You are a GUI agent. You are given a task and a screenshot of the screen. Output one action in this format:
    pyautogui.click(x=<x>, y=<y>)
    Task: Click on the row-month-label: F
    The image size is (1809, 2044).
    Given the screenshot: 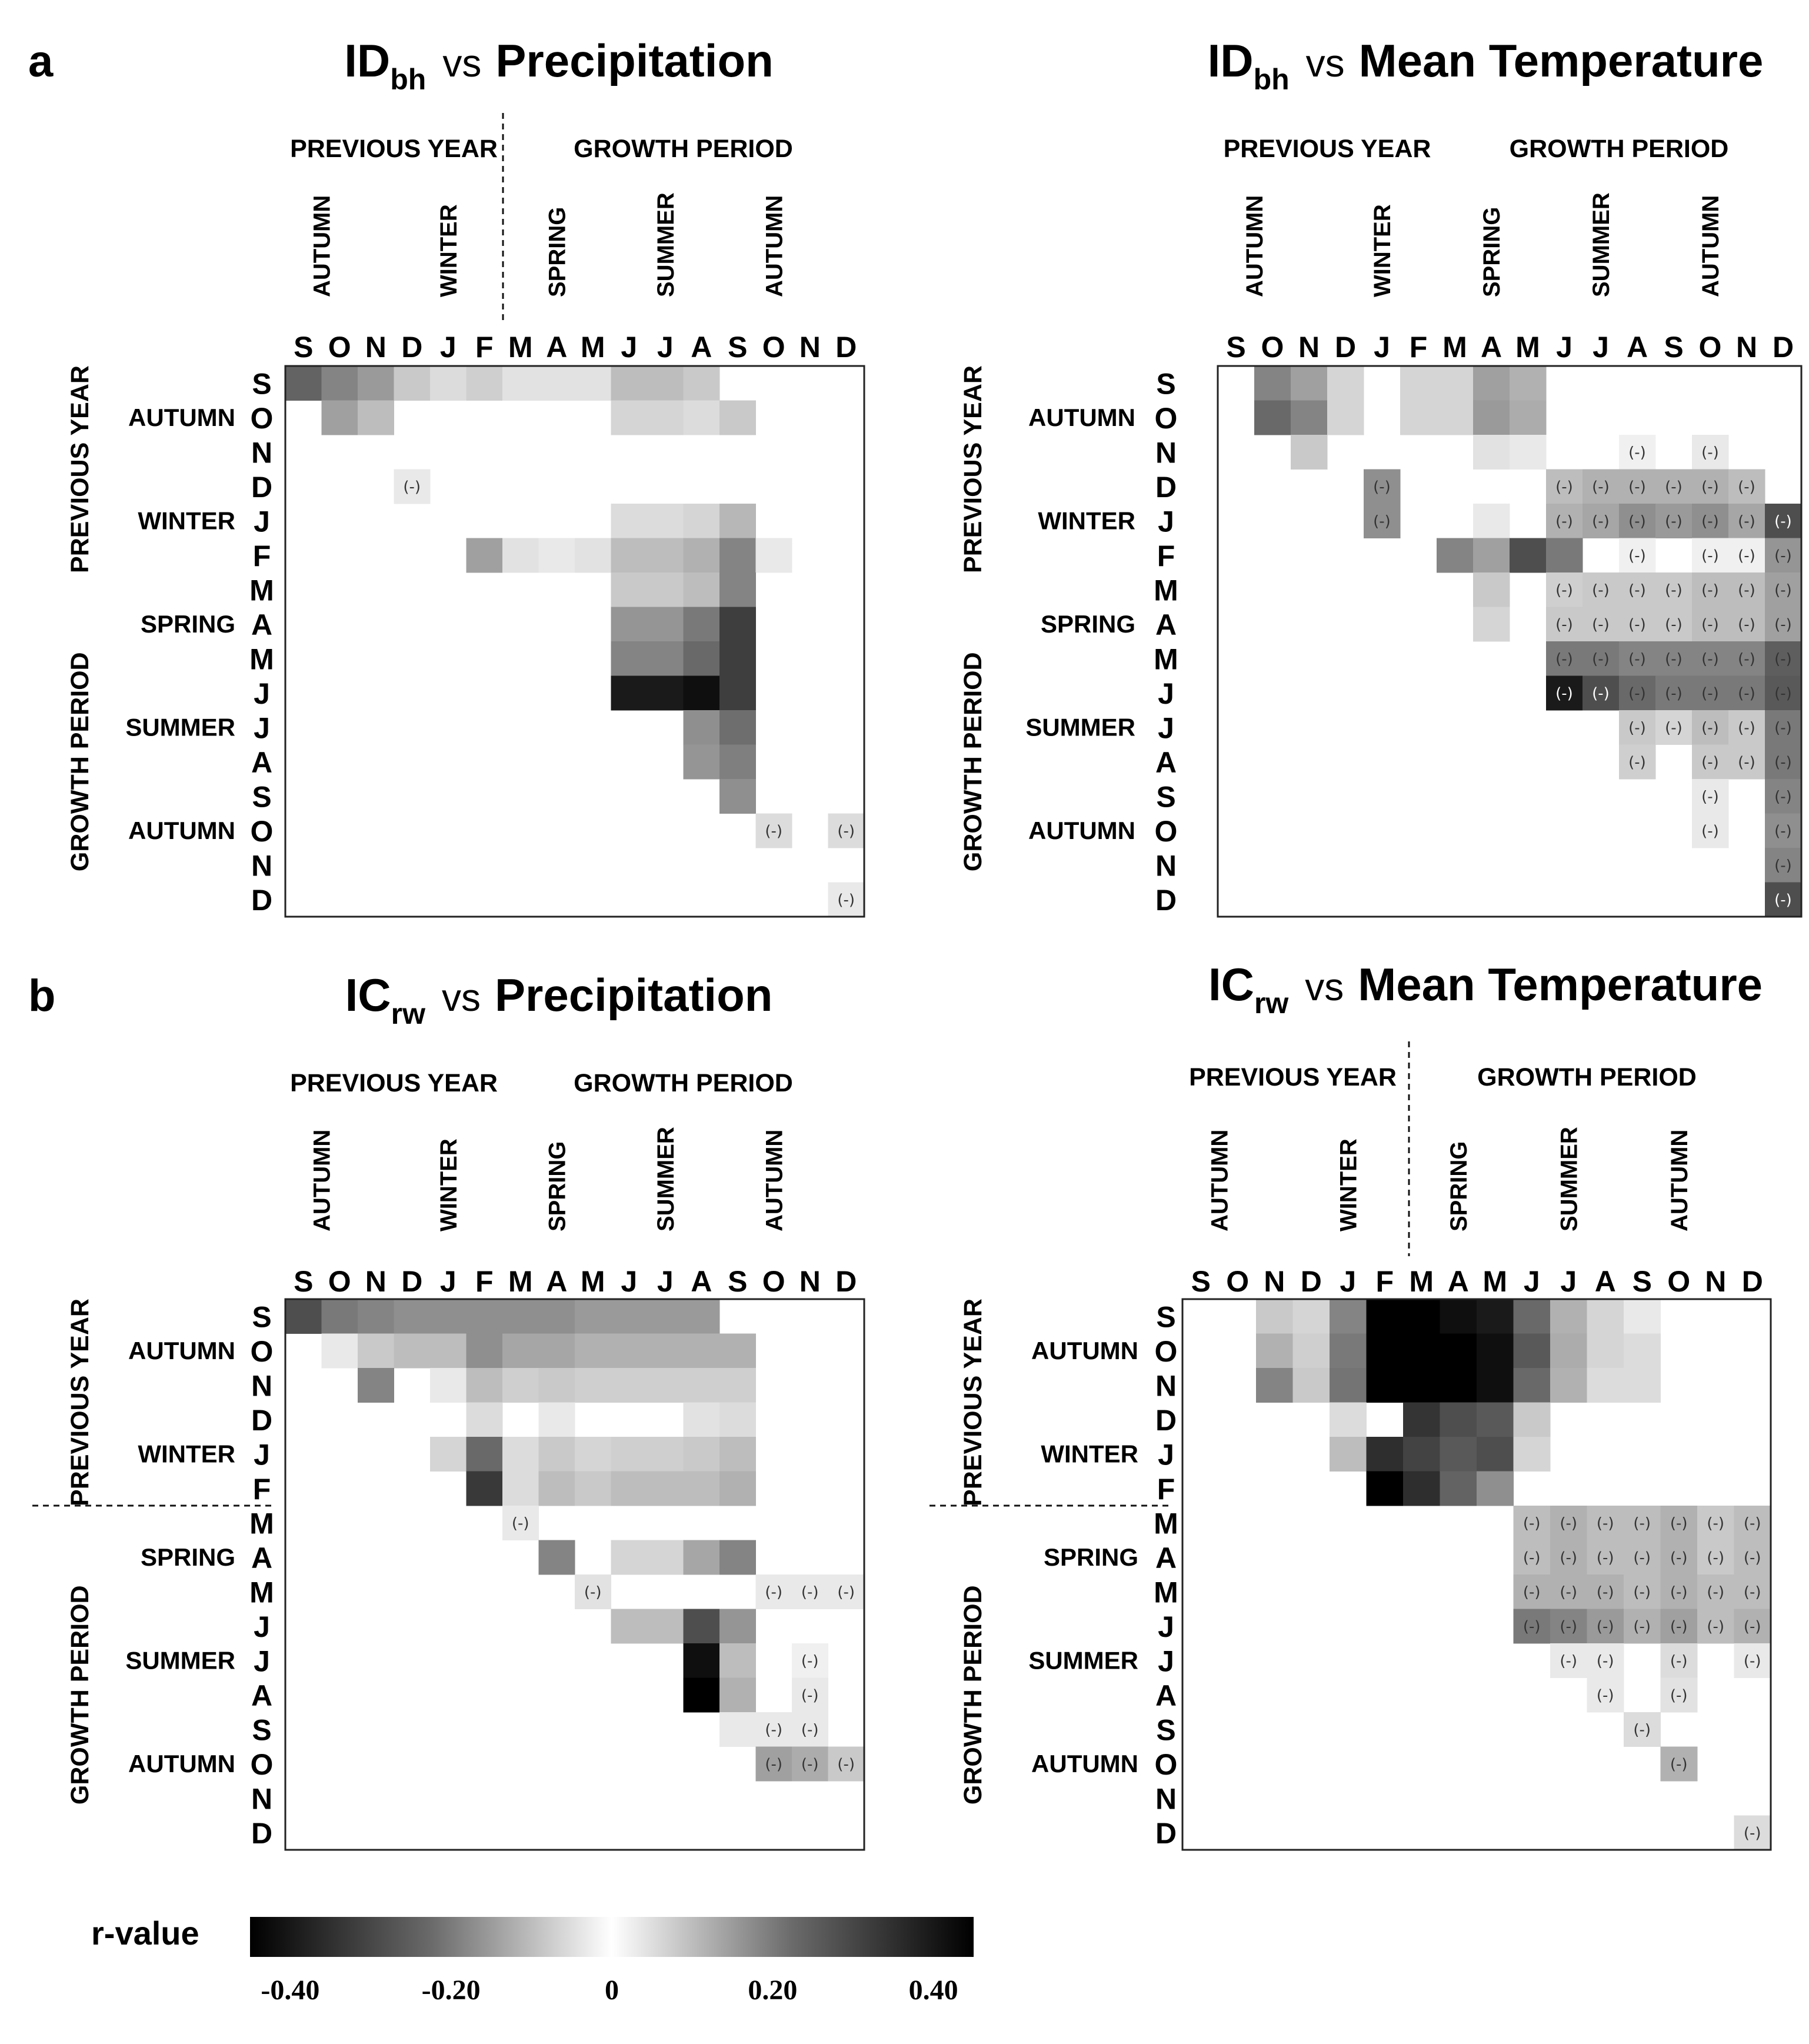 What is the action you would take?
    pyautogui.click(x=1166, y=1489)
    